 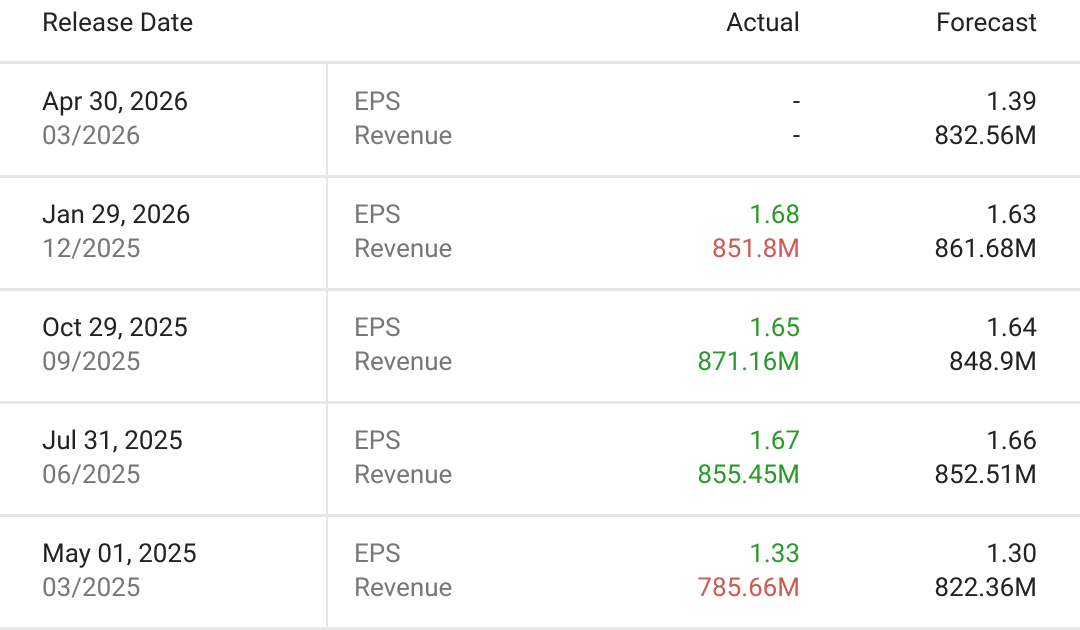 What do you see at coordinates (1011, 554) in the screenshot?
I see `forecast-value: 1.30` at bounding box center [1011, 554].